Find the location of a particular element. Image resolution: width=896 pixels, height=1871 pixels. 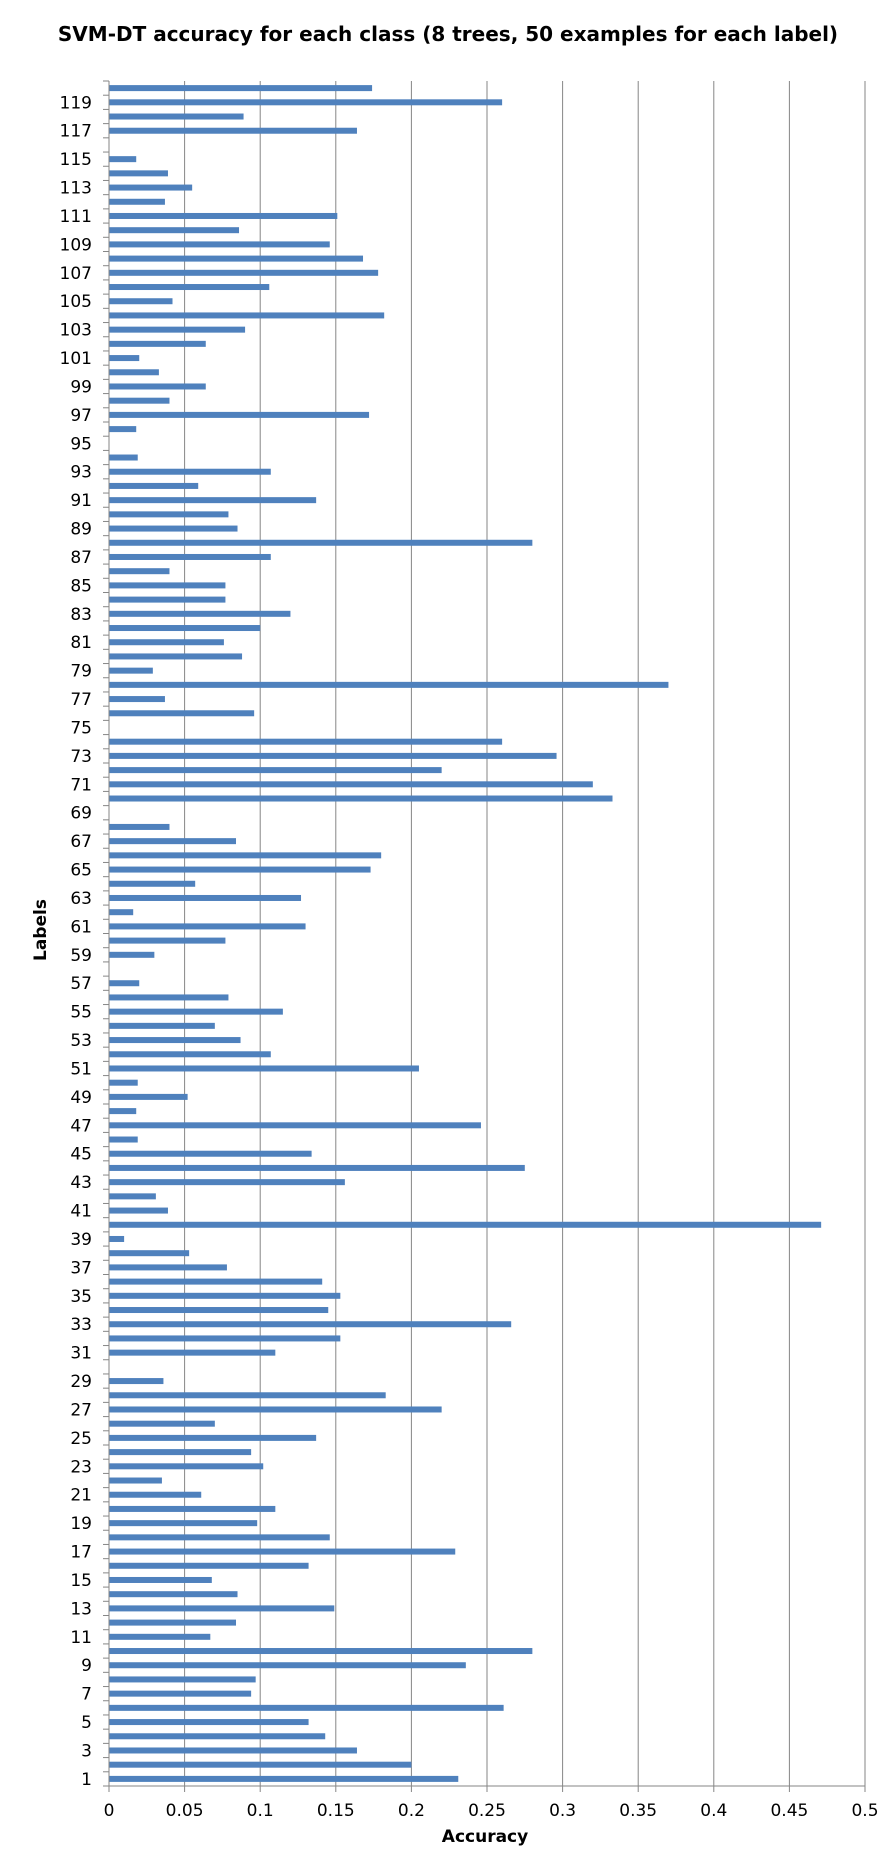

y-tick-label: 7 is located at coordinates (86, 1695).